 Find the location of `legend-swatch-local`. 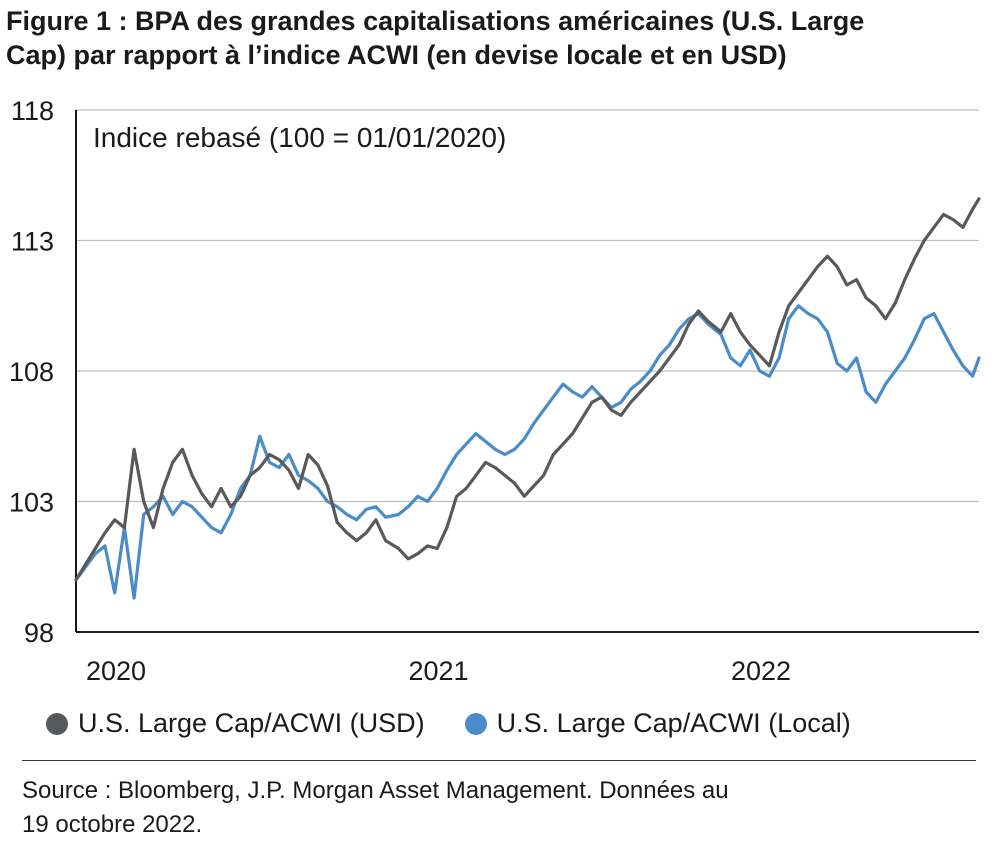

legend-swatch-local is located at coordinates (475, 723).